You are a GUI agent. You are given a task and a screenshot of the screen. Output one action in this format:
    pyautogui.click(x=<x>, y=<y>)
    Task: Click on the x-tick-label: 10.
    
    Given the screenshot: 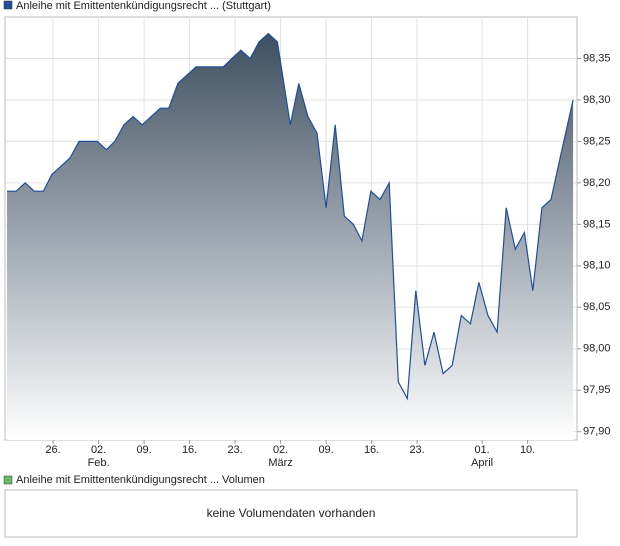 What is the action you would take?
    pyautogui.click(x=527, y=450)
    